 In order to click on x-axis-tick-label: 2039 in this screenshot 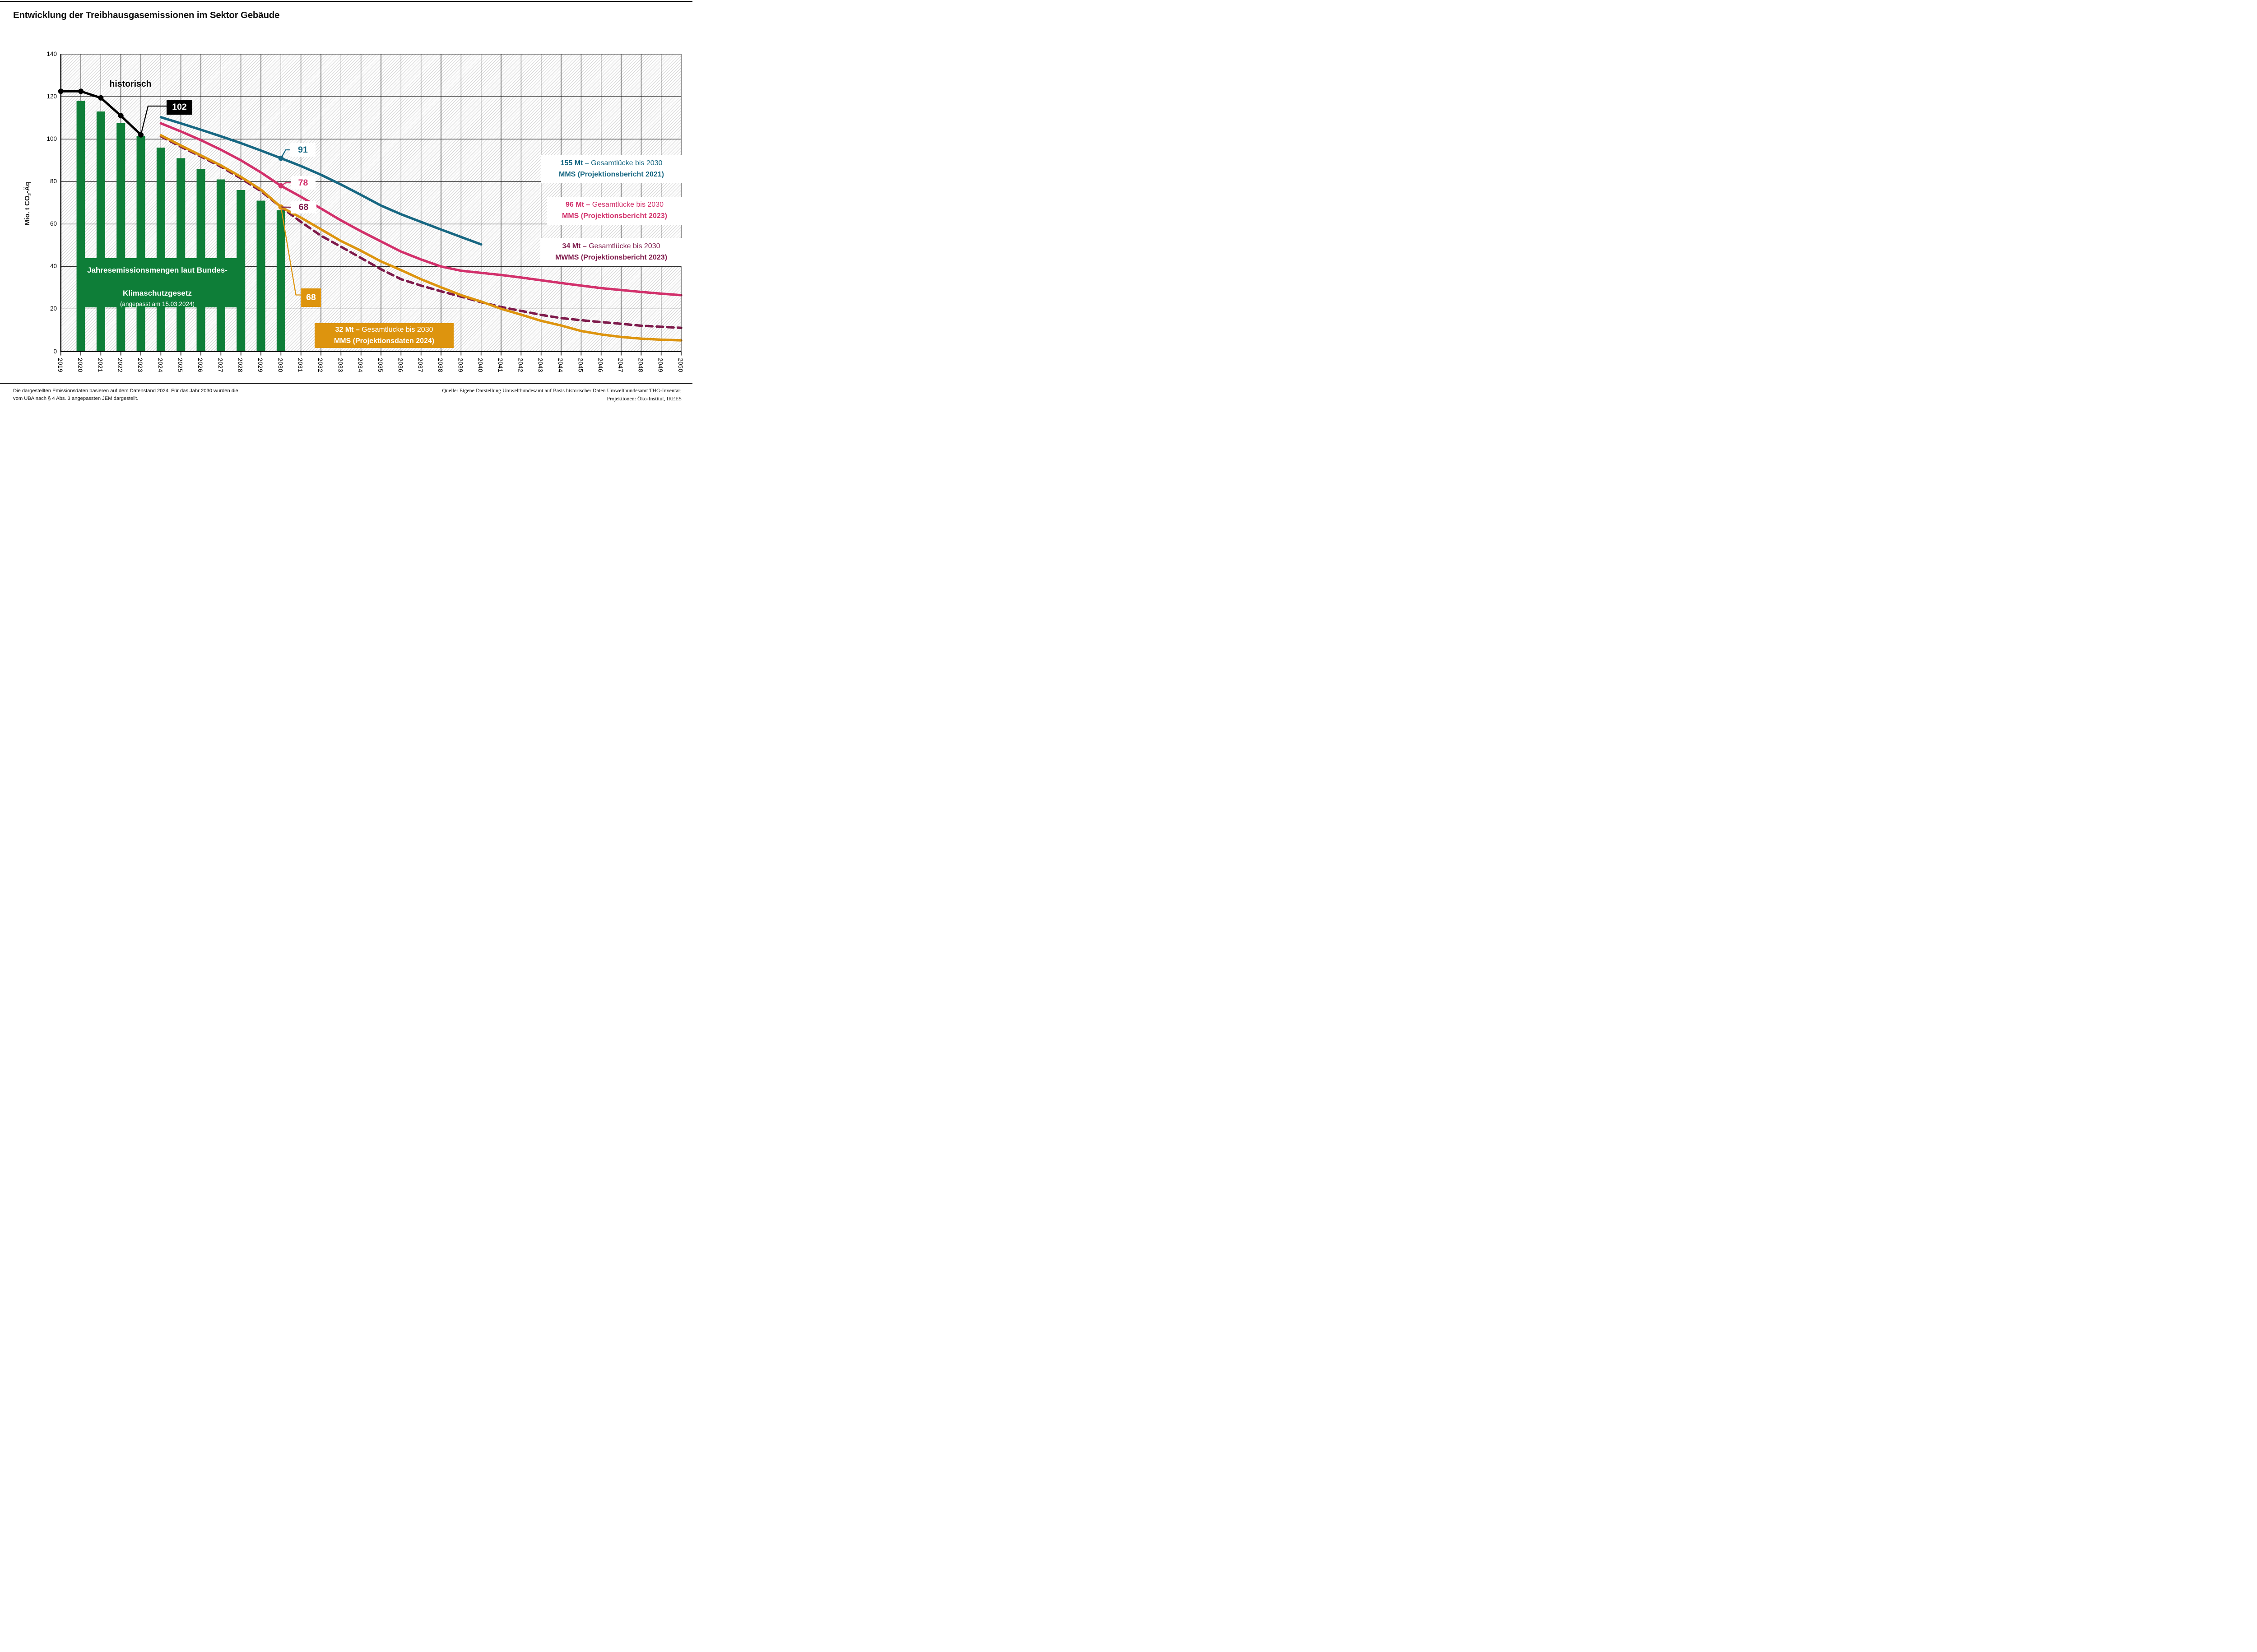, I will do `click(461, 365)`.